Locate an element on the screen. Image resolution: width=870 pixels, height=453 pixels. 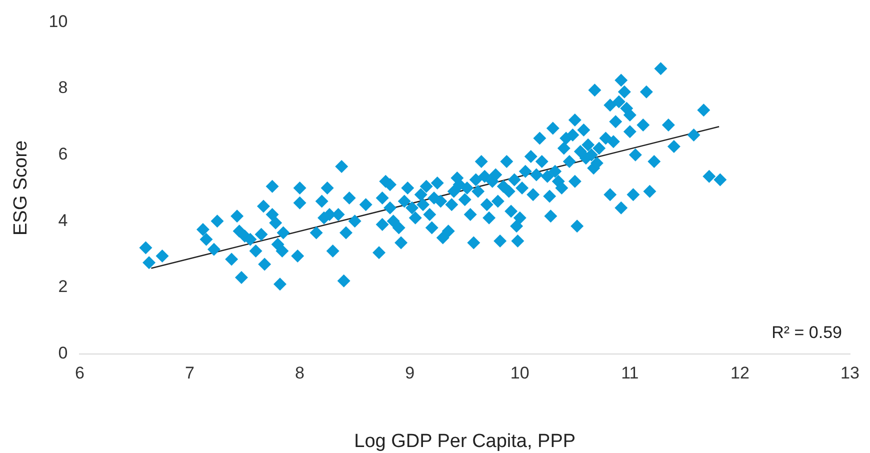
x-tick-label: 7 is located at coordinates (189, 373).